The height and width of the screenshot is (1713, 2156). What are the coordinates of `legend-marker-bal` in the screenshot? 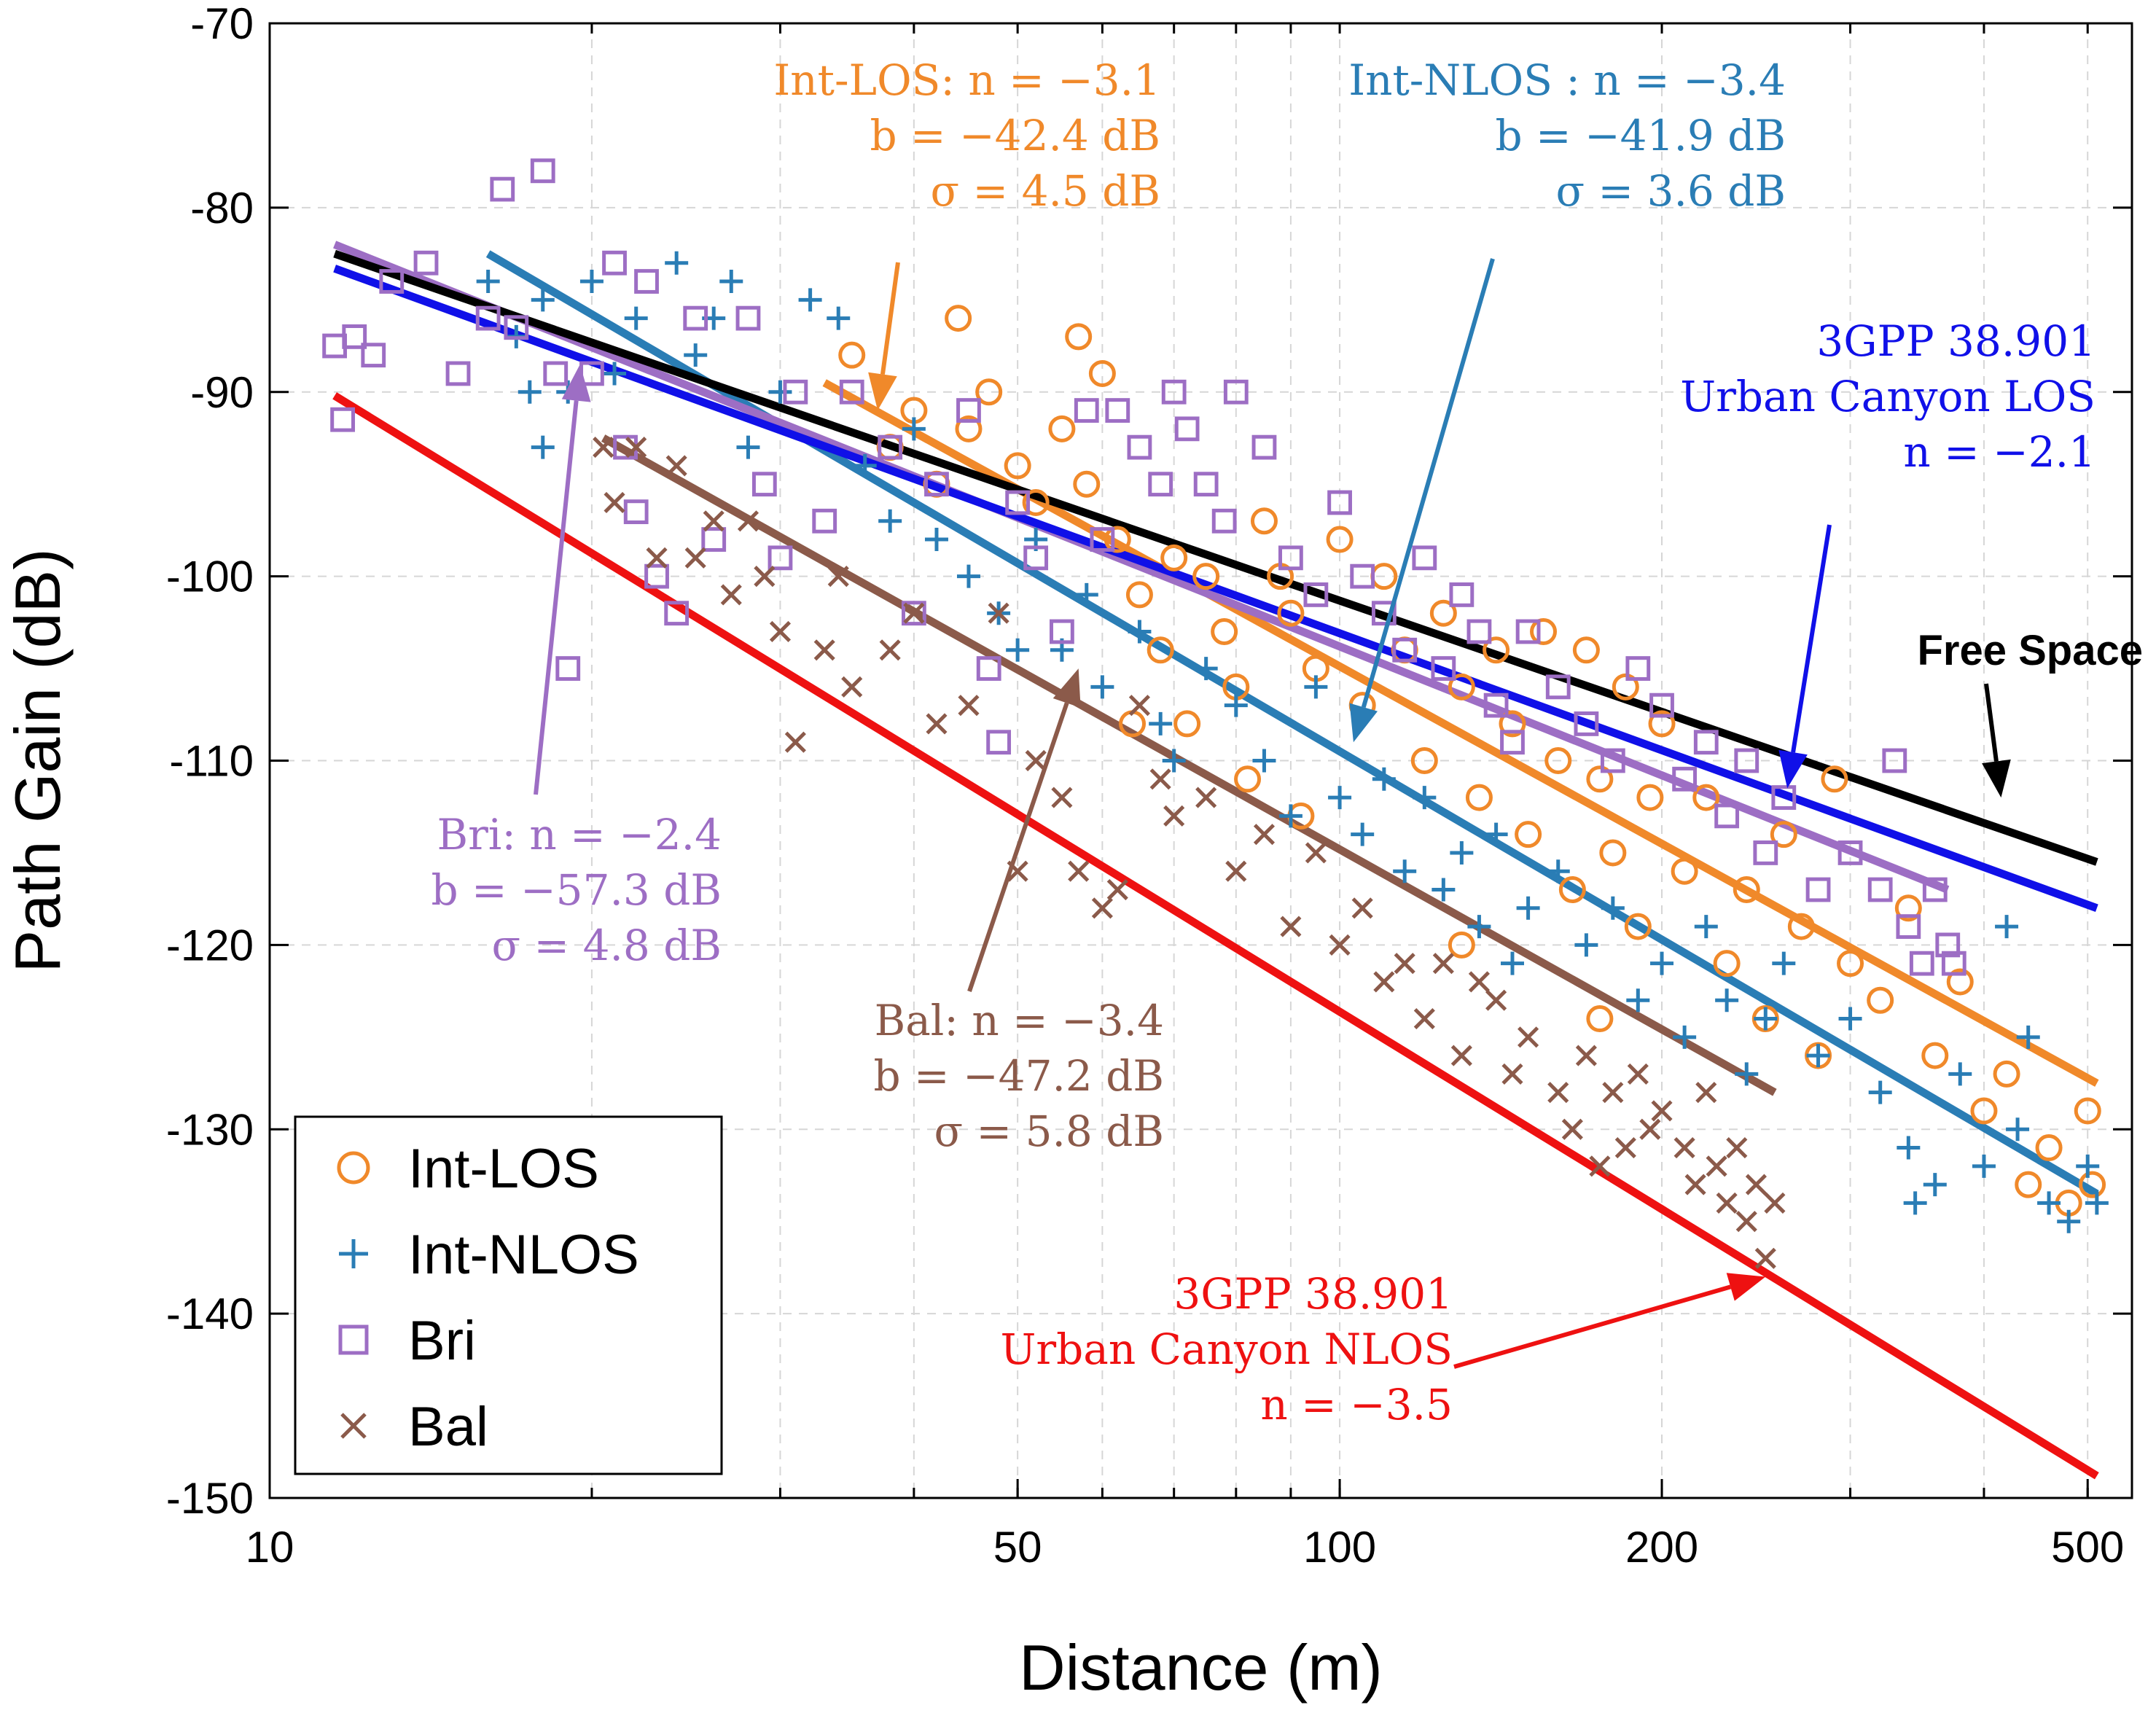 It's located at (353, 1426).